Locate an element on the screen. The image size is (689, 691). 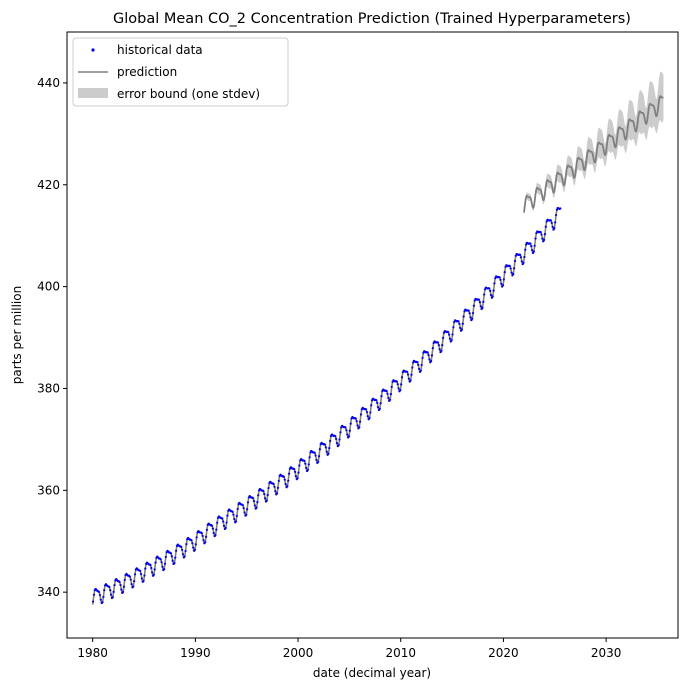
prediction-line is located at coordinates (593, 154).